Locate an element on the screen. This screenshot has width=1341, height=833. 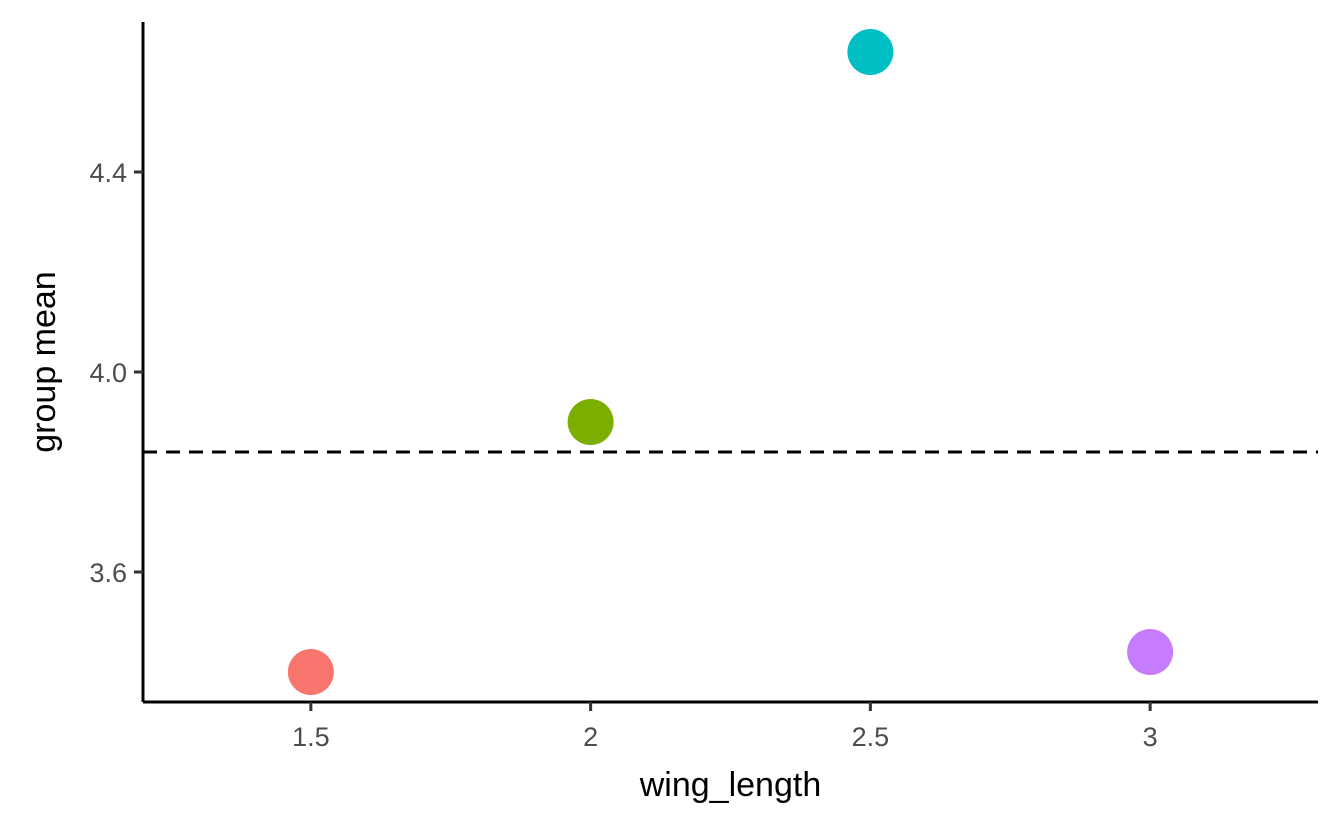
x-tick-label: 2 is located at coordinates (590, 737).